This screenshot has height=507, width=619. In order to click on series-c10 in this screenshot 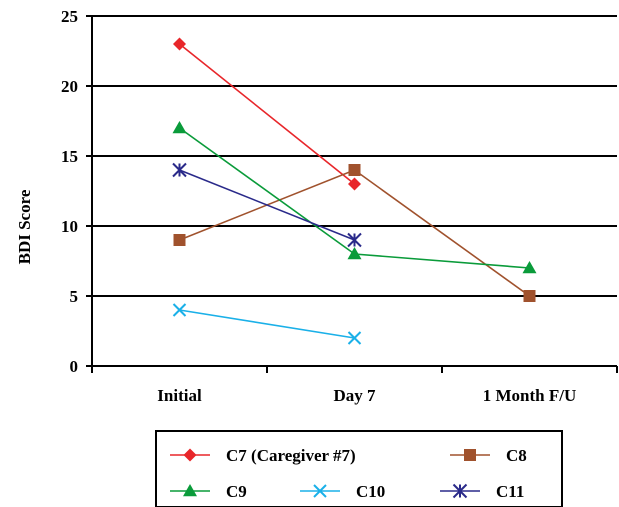, I will do `click(267, 324)`.